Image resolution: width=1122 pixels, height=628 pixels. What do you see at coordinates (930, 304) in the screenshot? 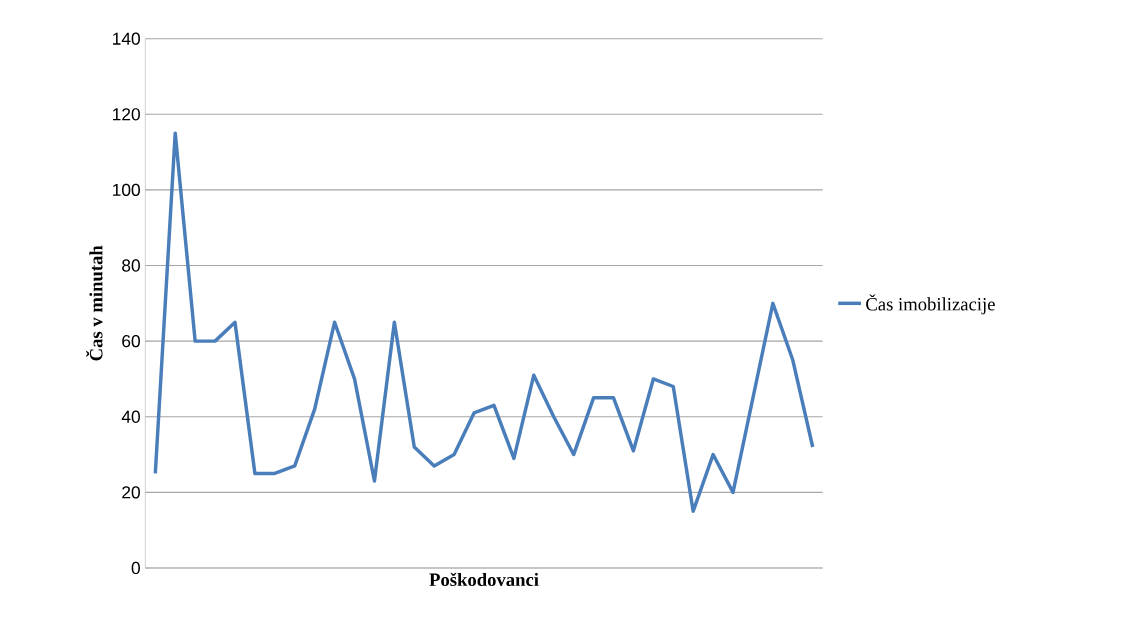
I see `legend-label: Čas imobilizacije` at bounding box center [930, 304].